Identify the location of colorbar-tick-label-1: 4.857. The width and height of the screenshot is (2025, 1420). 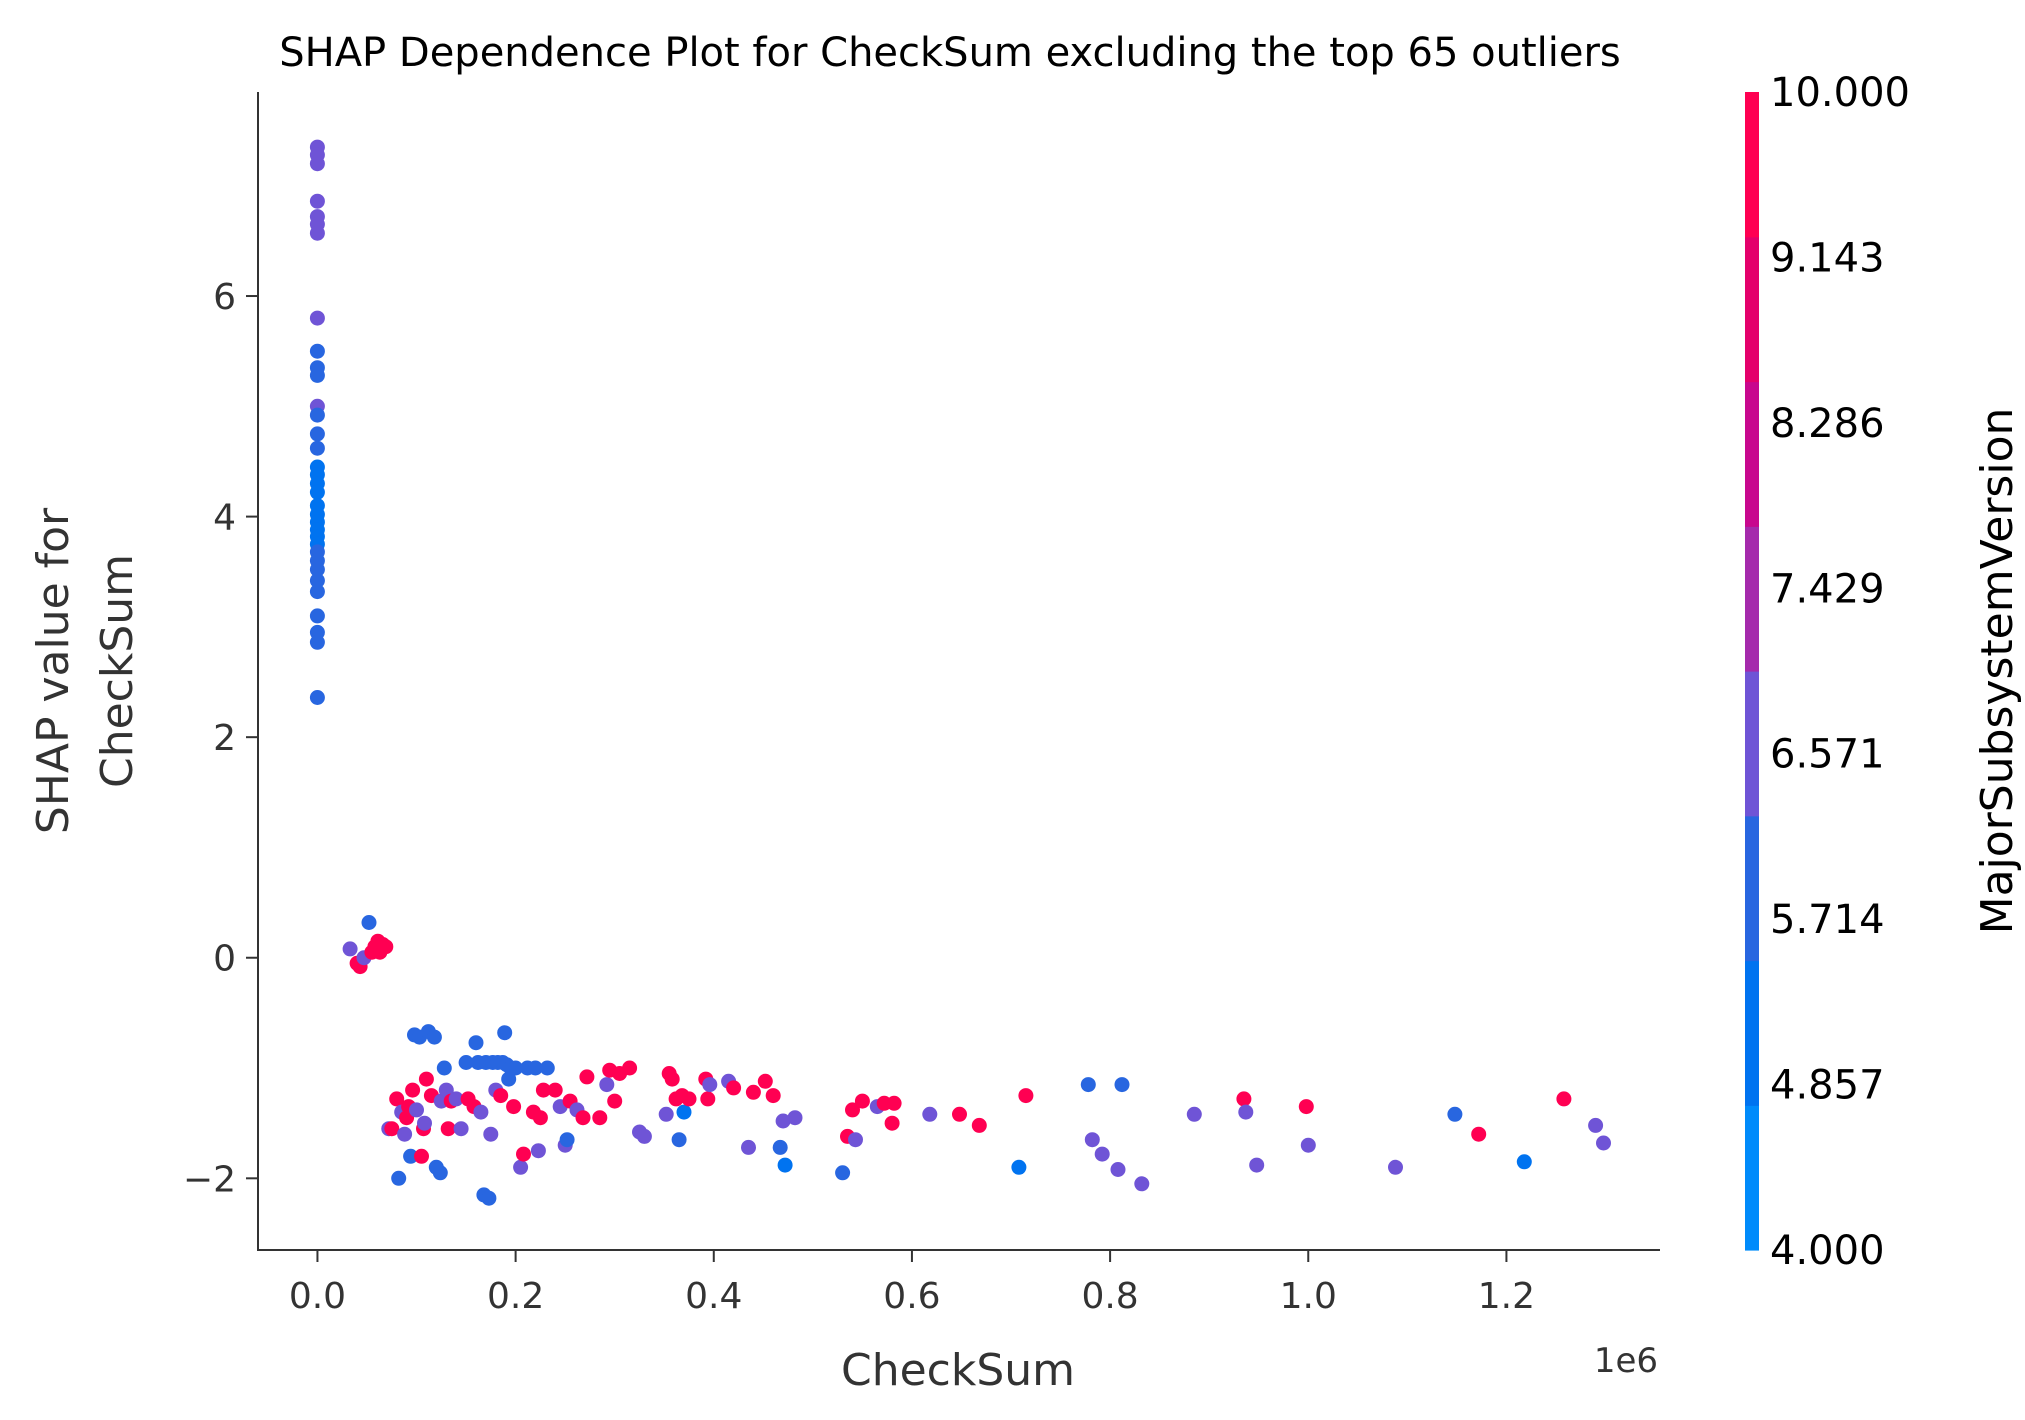
(1827, 1086).